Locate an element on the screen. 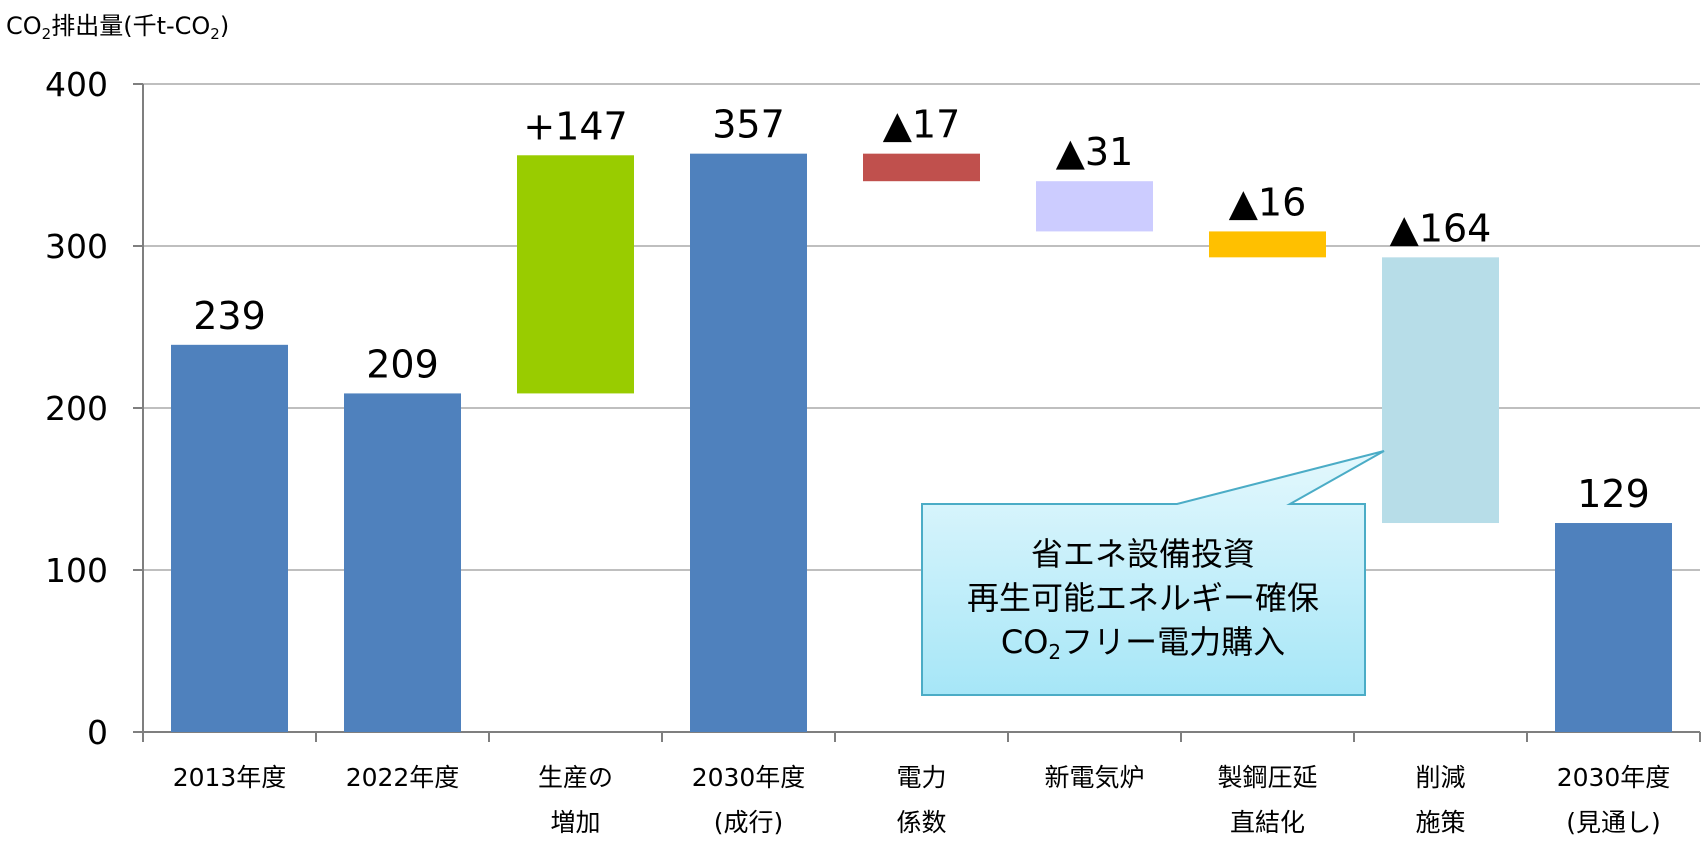 This screenshot has width=1704, height=848. y-tick-labels: 0 100 200 300 400 is located at coordinates (76, 408).